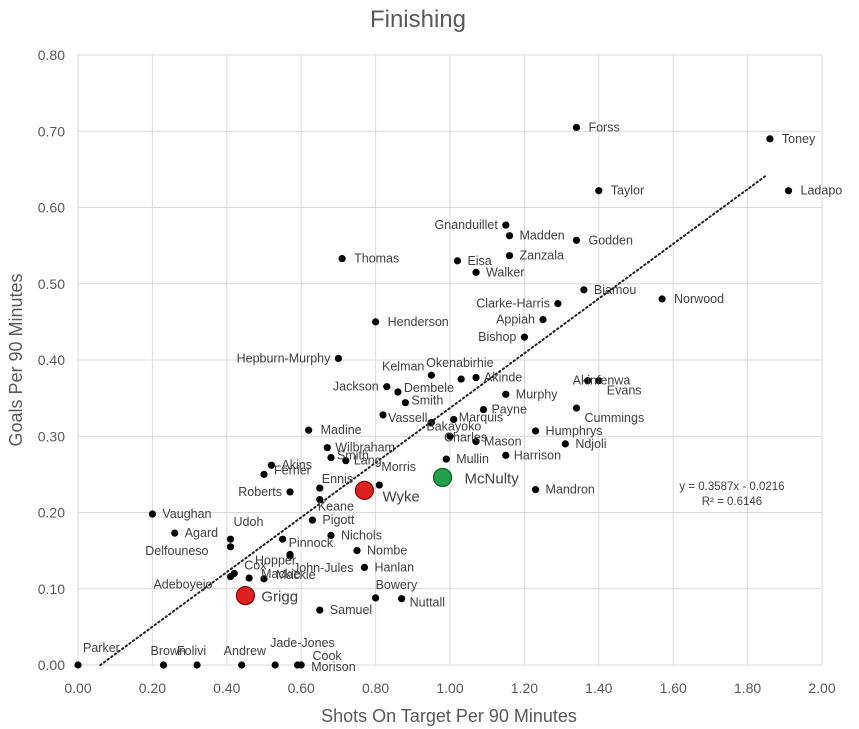 The width and height of the screenshot is (859, 729). Describe the element at coordinates (699, 299) in the screenshot. I see `point-label: Norwood` at that location.